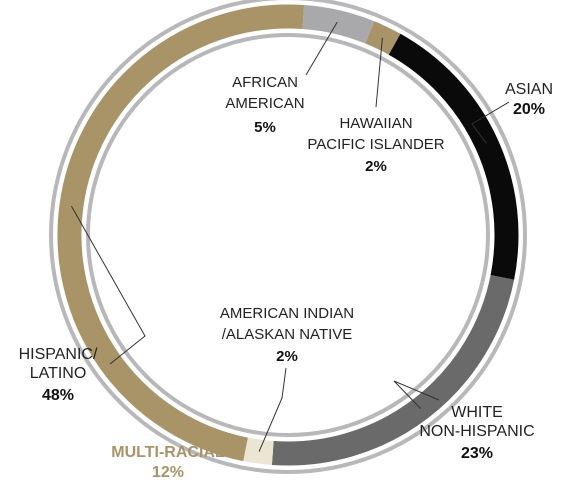 The width and height of the screenshot is (567, 483). Describe the element at coordinates (375, 144) in the screenshot. I see `label-hawaiian-line-2: PACIFIC ISLANDER` at that location.